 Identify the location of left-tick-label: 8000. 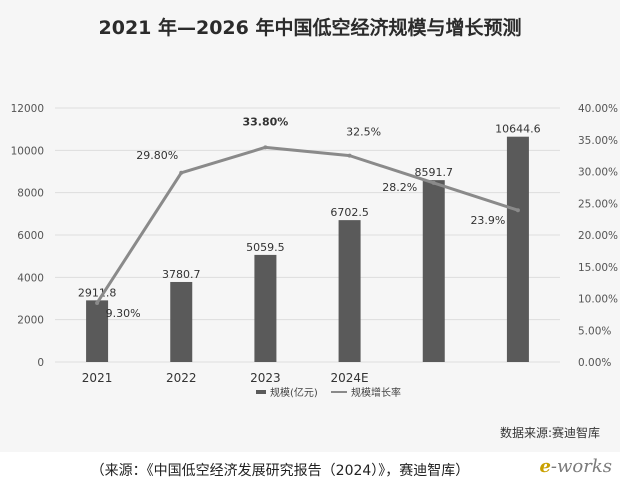
(30, 194).